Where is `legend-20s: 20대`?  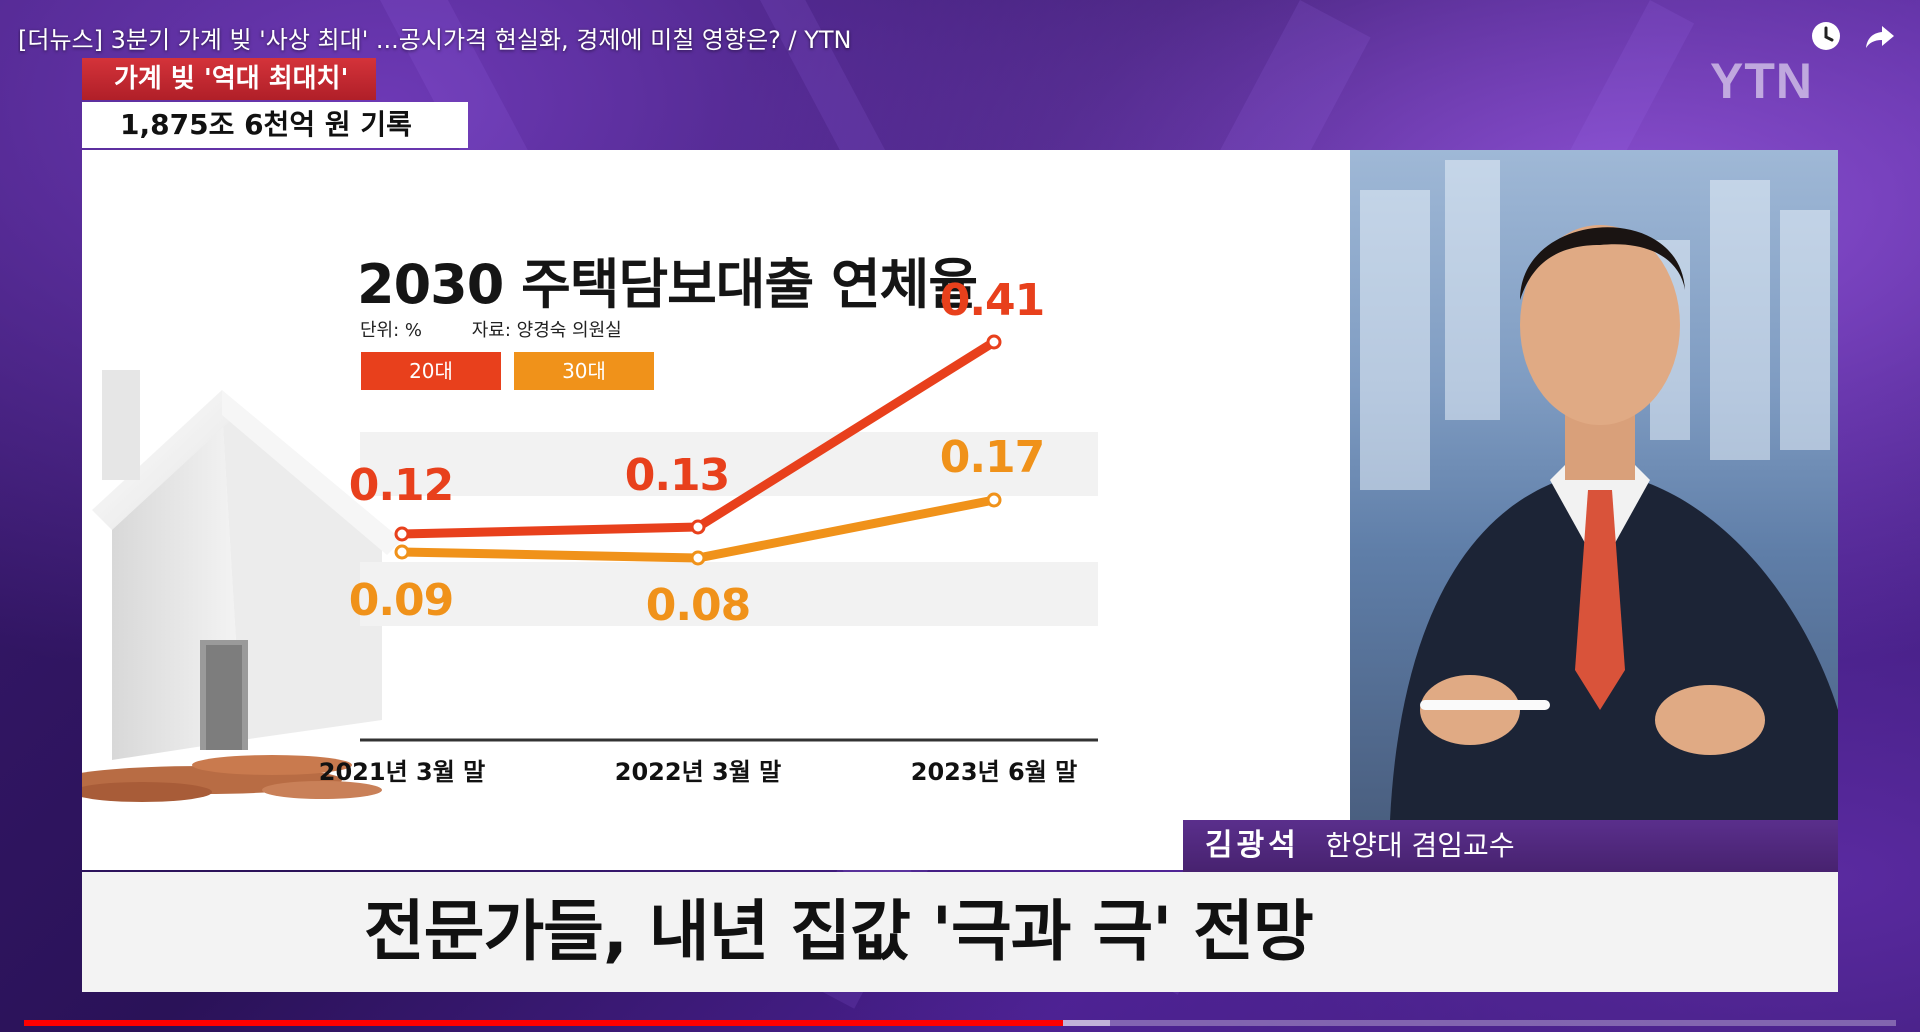
legend-20s: 20대 is located at coordinates (431, 371).